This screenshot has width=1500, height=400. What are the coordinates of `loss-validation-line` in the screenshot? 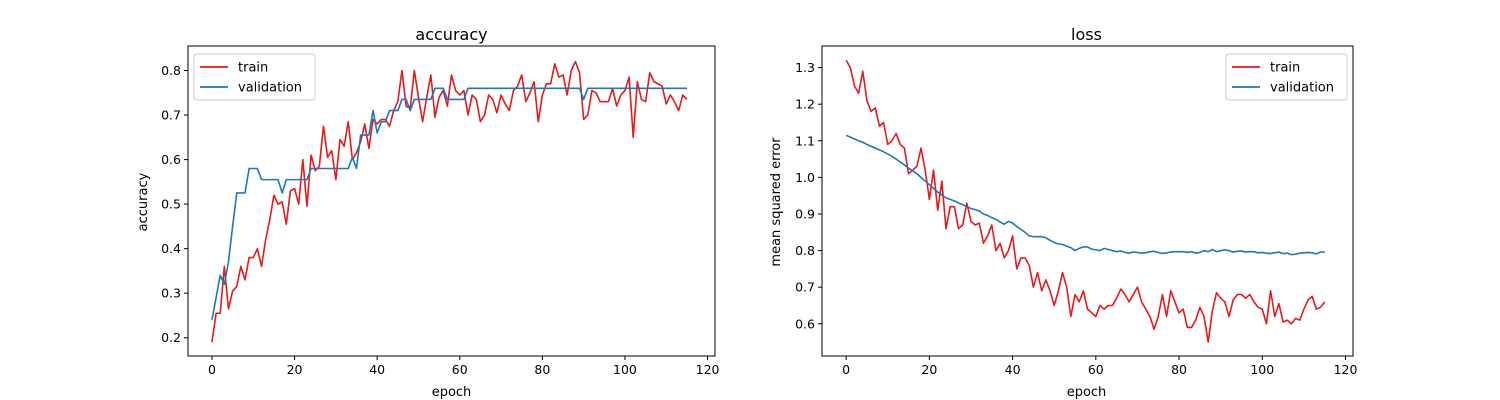 It's located at (1085, 195).